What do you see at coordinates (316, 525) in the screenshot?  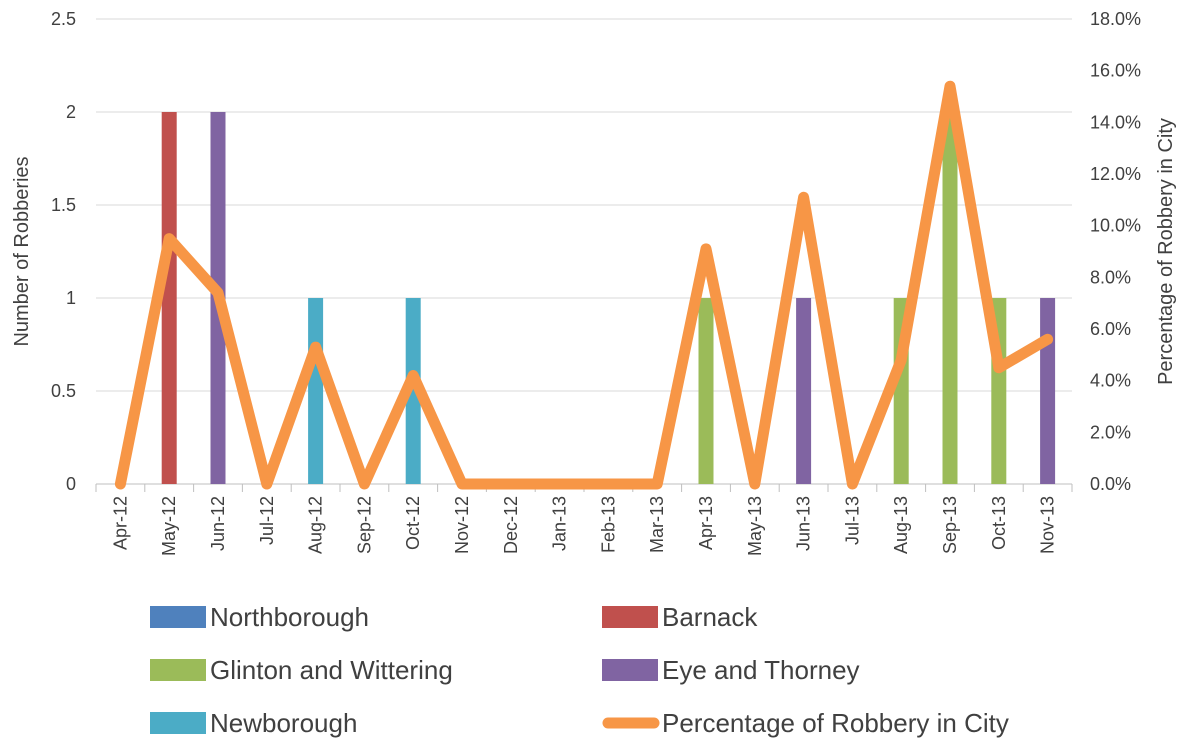 I see `x-tick-label: Aug-12` at bounding box center [316, 525].